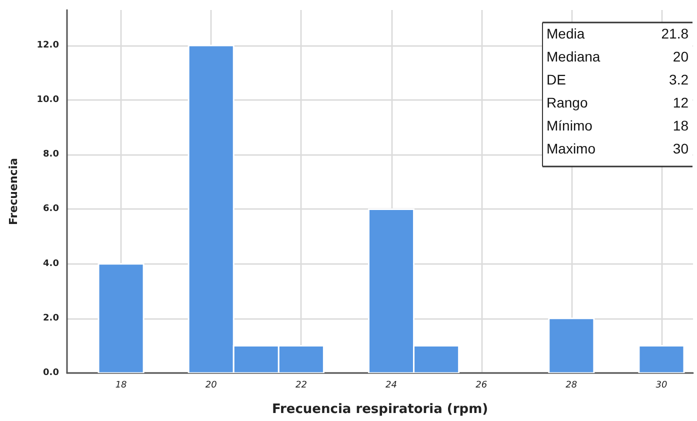  What do you see at coordinates (679, 80) in the screenshot?
I see `annotation: 3.2` at bounding box center [679, 80].